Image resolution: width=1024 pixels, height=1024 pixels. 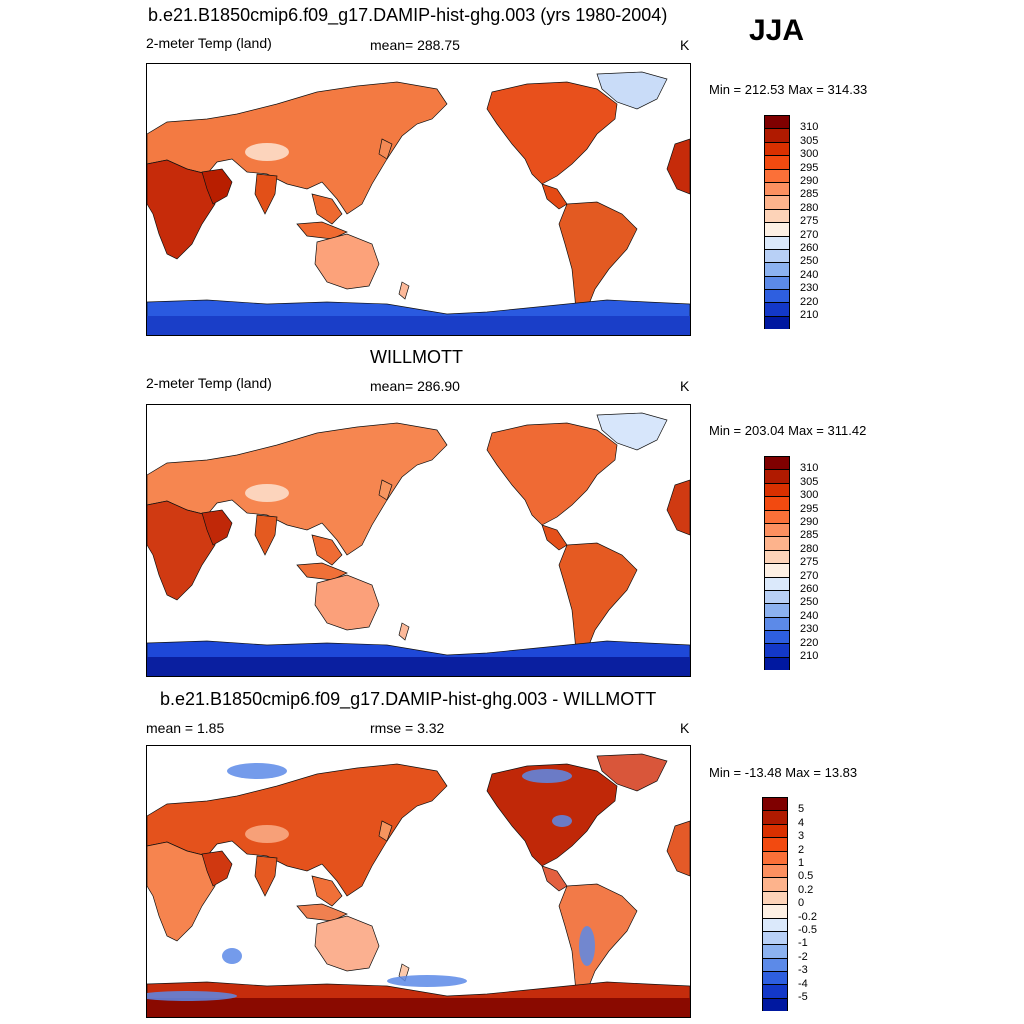 I want to click on colorbar-tick-label: 0.2, so click(x=806, y=889).